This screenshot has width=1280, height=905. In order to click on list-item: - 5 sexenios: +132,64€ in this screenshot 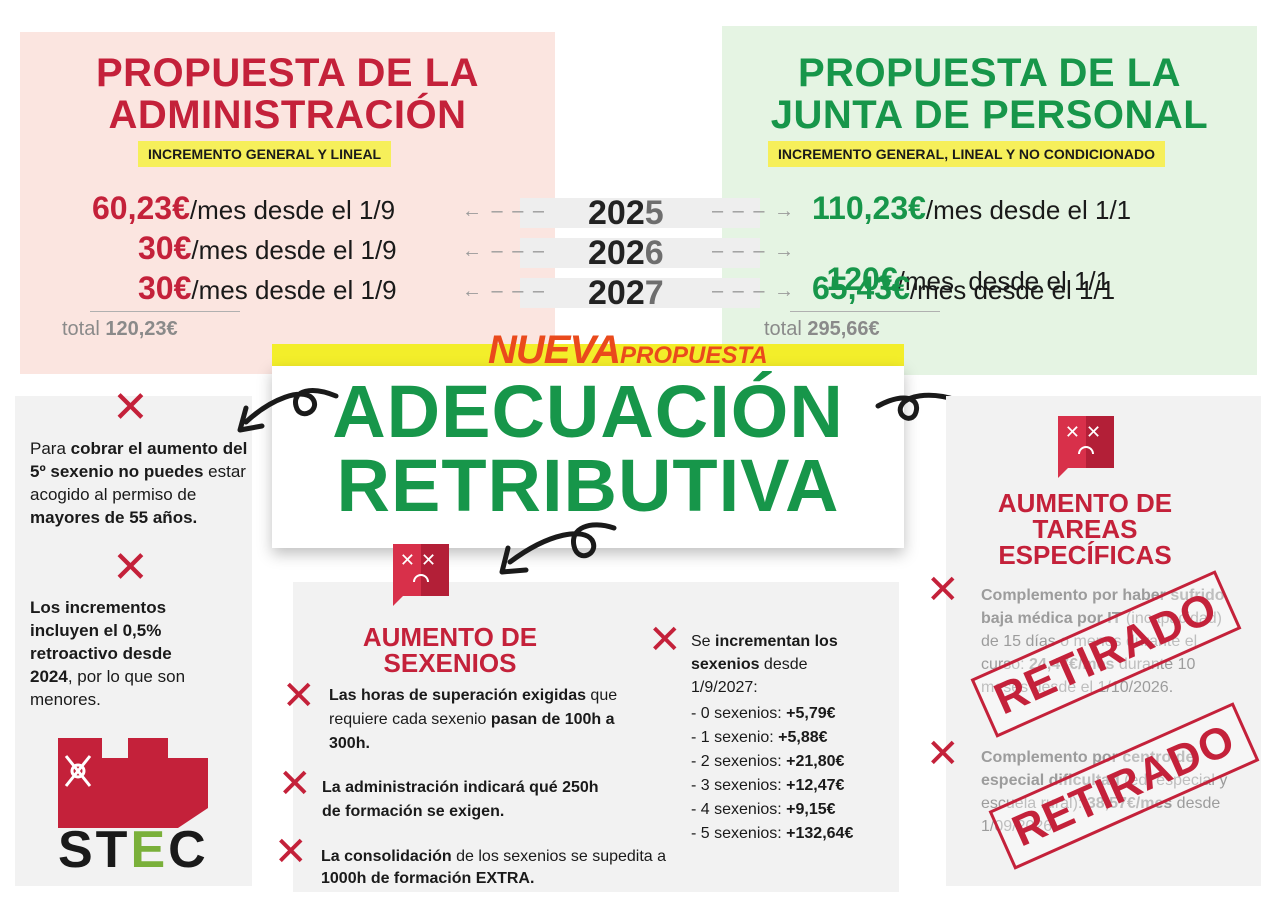, I will do `click(772, 833)`.